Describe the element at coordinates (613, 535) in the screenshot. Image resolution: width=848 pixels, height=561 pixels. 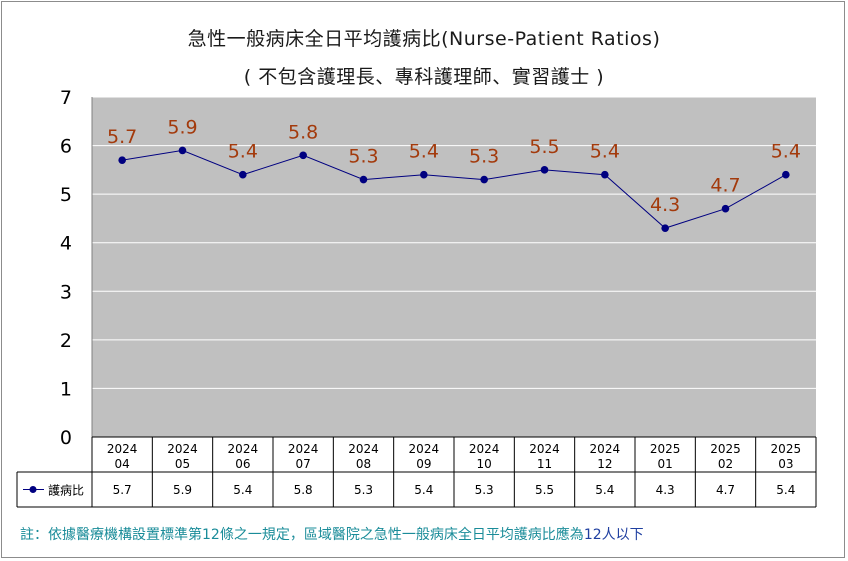
I see `footnote-highlight: 12人以下` at that location.